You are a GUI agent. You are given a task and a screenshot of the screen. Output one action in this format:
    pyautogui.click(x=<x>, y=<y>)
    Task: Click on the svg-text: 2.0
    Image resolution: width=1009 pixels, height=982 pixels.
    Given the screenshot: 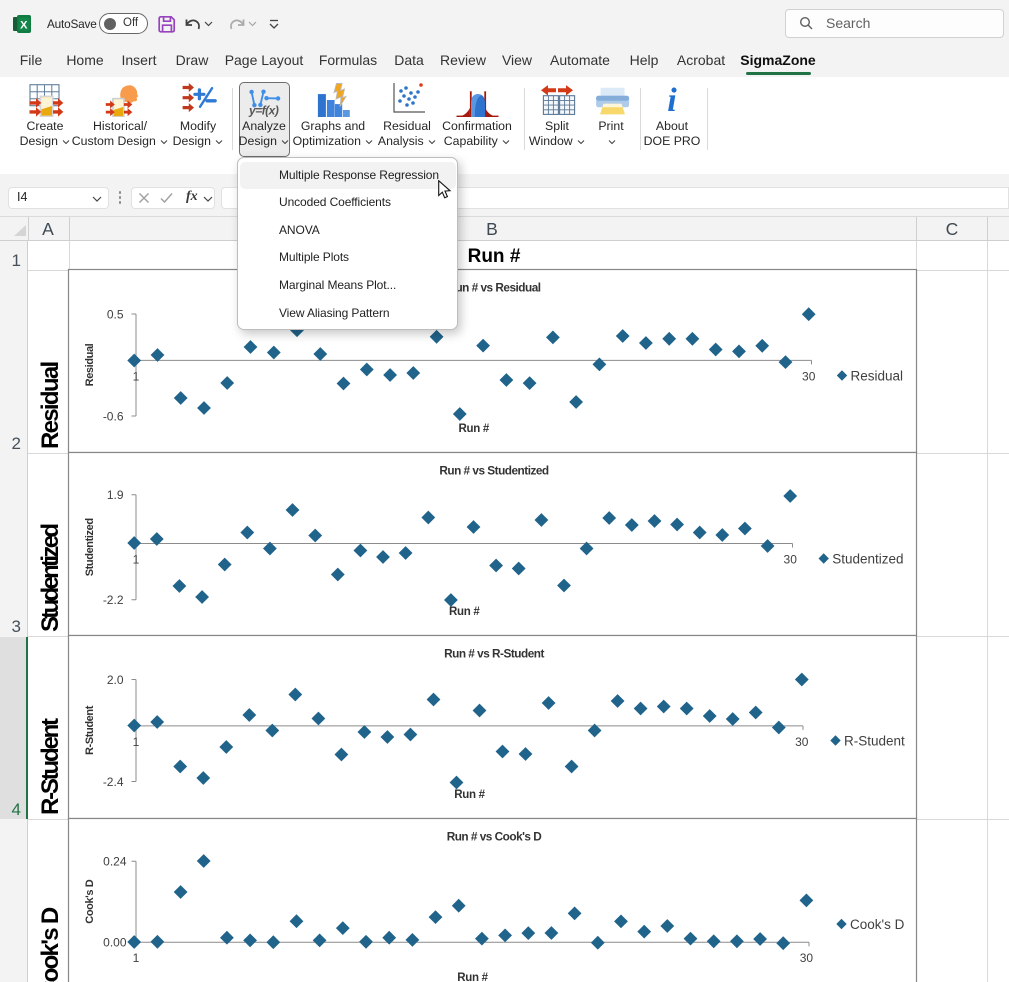 What is the action you would take?
    pyautogui.click(x=115, y=680)
    